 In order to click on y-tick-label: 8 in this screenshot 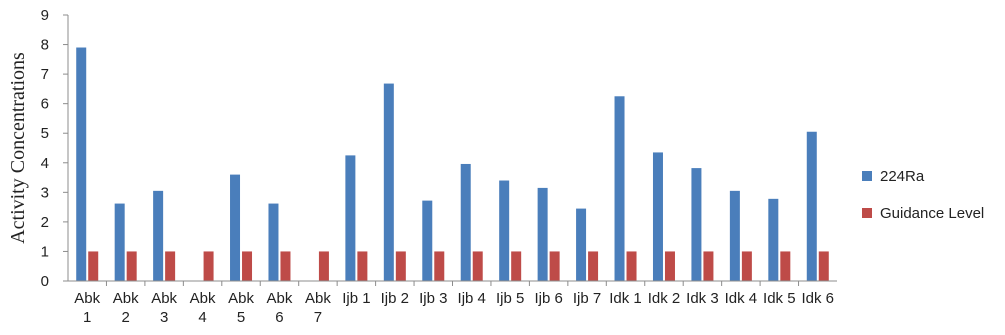, I will do `click(45, 45)`.